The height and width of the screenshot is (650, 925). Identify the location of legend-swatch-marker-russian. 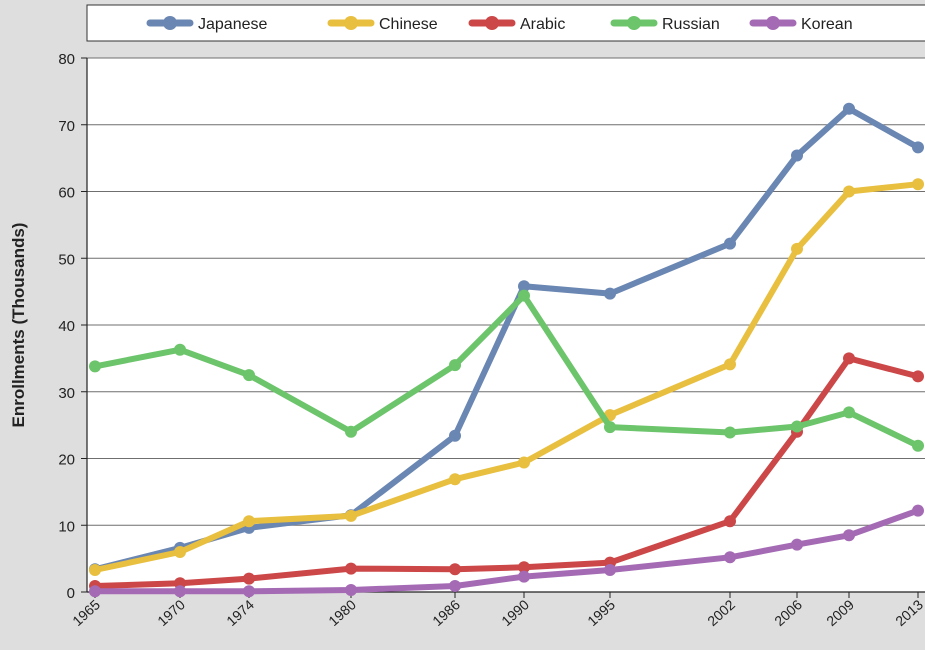
(634, 23).